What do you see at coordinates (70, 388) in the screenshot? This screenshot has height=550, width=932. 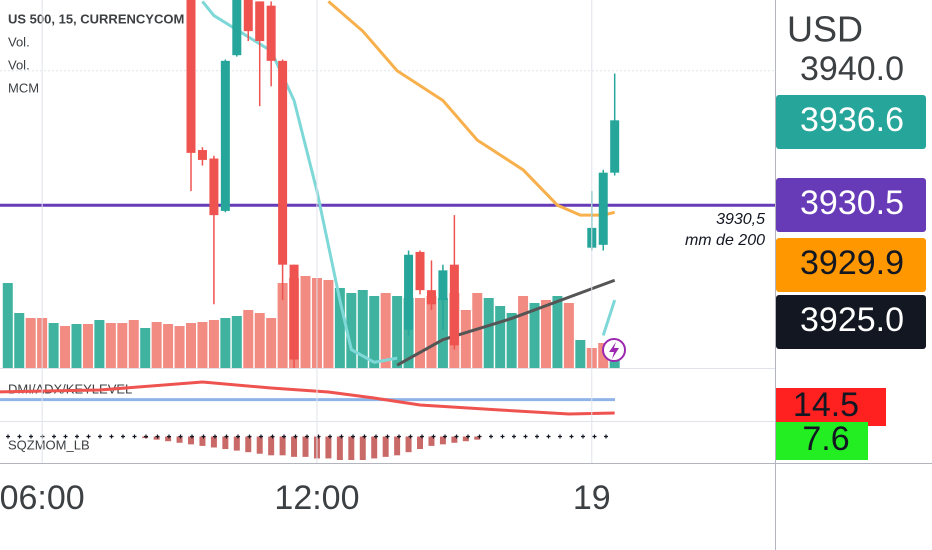 I see `pane-label: DMI/ADX/KEYLEVEL` at bounding box center [70, 388].